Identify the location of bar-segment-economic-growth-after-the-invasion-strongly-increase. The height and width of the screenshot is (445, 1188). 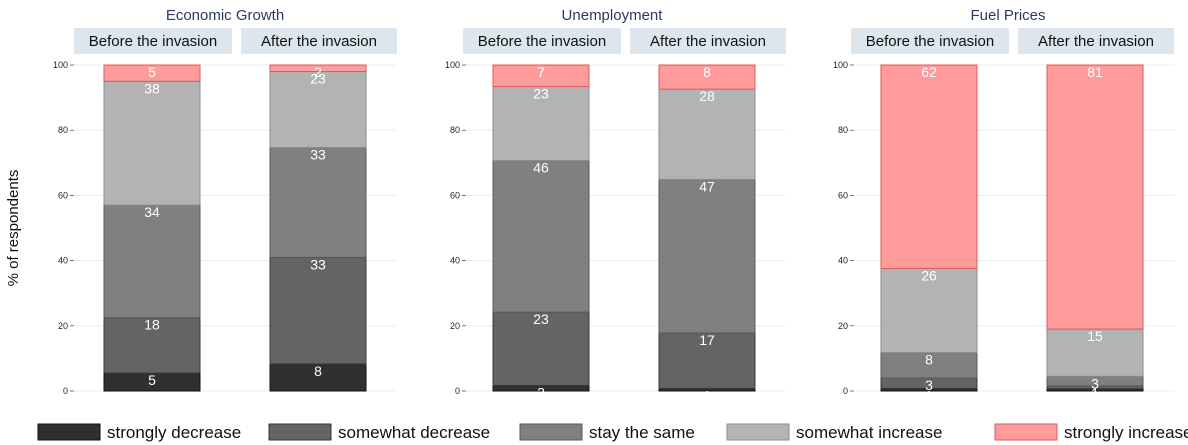
(318, 68).